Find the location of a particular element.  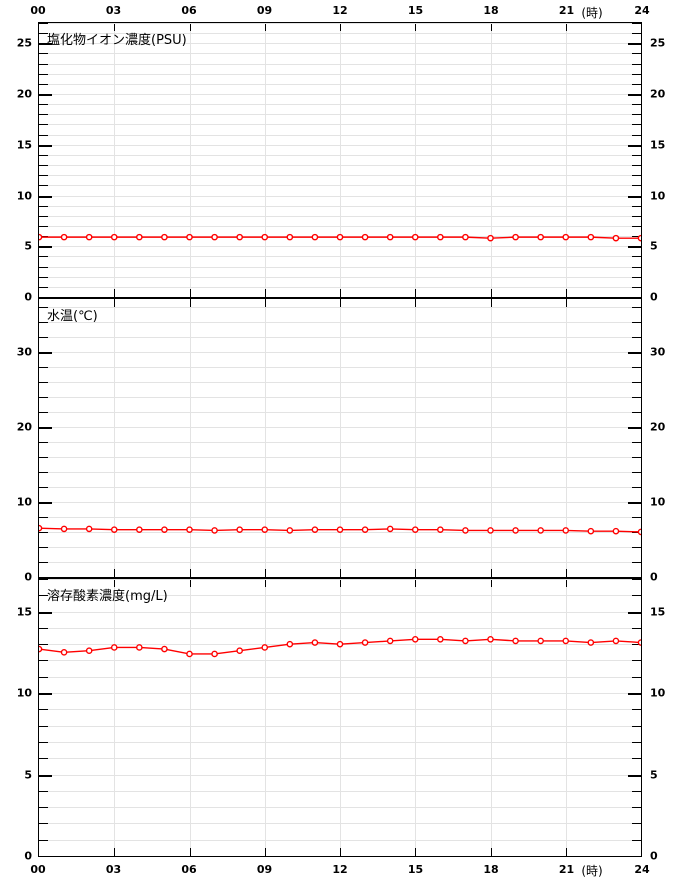

y-tick-label-left-25: 25 is located at coordinates (24, 43).